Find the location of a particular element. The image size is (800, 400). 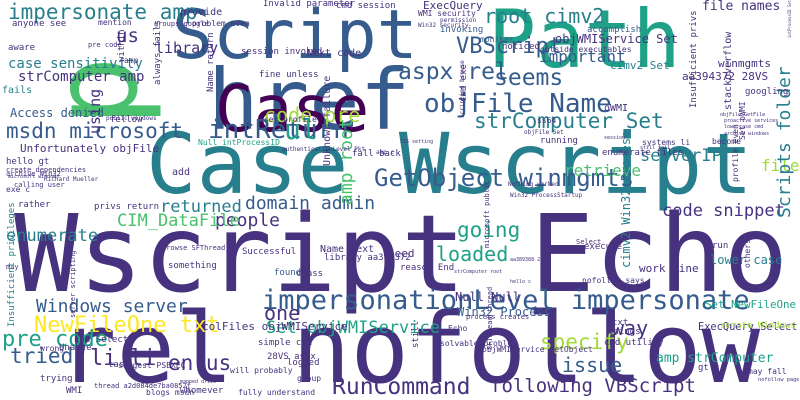

word-still: still is located at coordinates (416, 334).